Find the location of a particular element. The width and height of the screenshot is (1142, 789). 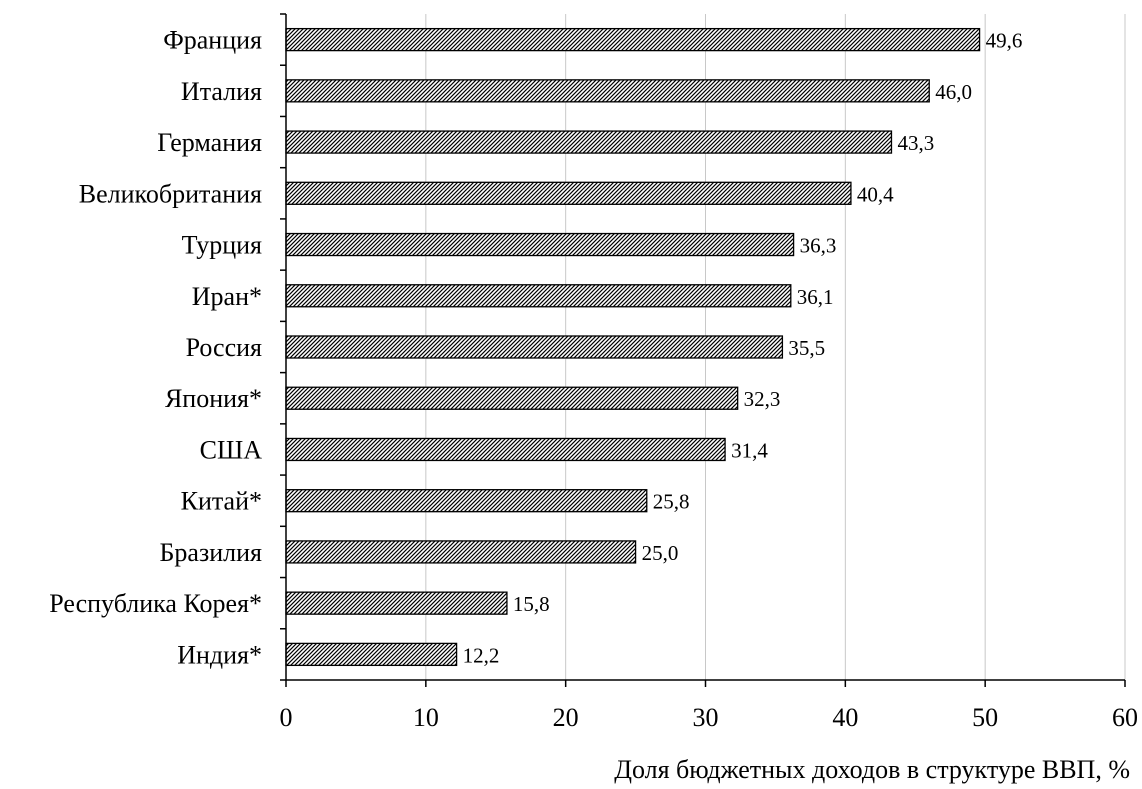

x-tick-label: 0 is located at coordinates (286, 717).